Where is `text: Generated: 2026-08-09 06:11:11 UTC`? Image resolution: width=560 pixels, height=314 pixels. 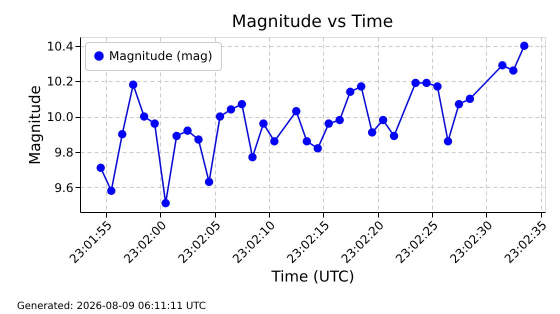 text: Generated: 2026-08-09 06:11:11 UTC is located at coordinates (111, 306).